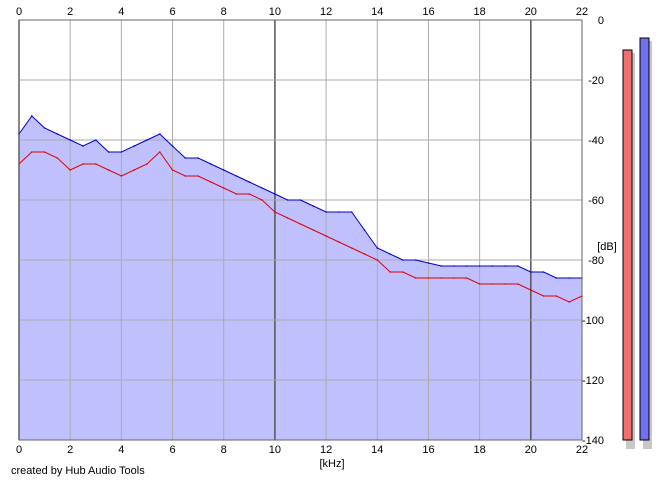 The height and width of the screenshot is (481, 664). What do you see at coordinates (428, 12) in the screenshot?
I see `x-tick-label-top: 16` at bounding box center [428, 12].